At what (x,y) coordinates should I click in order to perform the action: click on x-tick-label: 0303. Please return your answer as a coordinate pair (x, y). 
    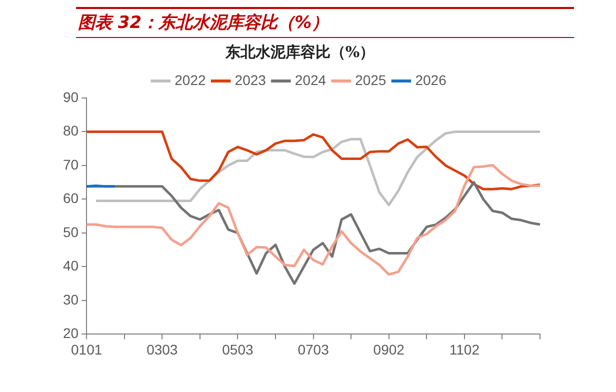
    Looking at the image, I should click on (162, 349).